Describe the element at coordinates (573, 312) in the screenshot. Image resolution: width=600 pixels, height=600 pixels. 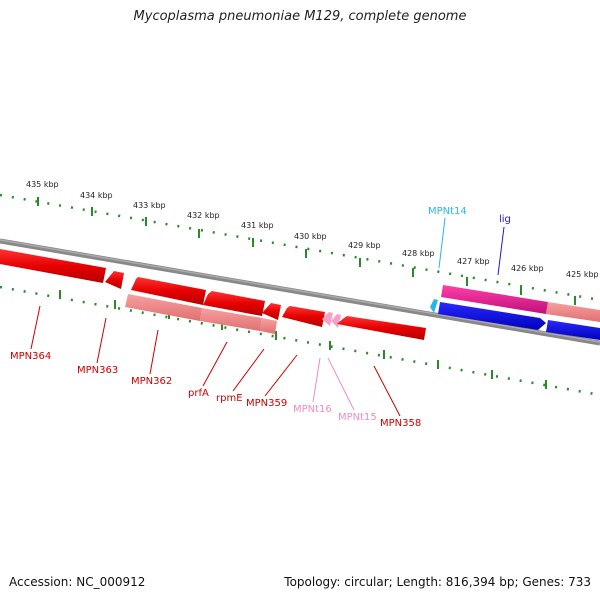
I see `cds-light-right` at that location.